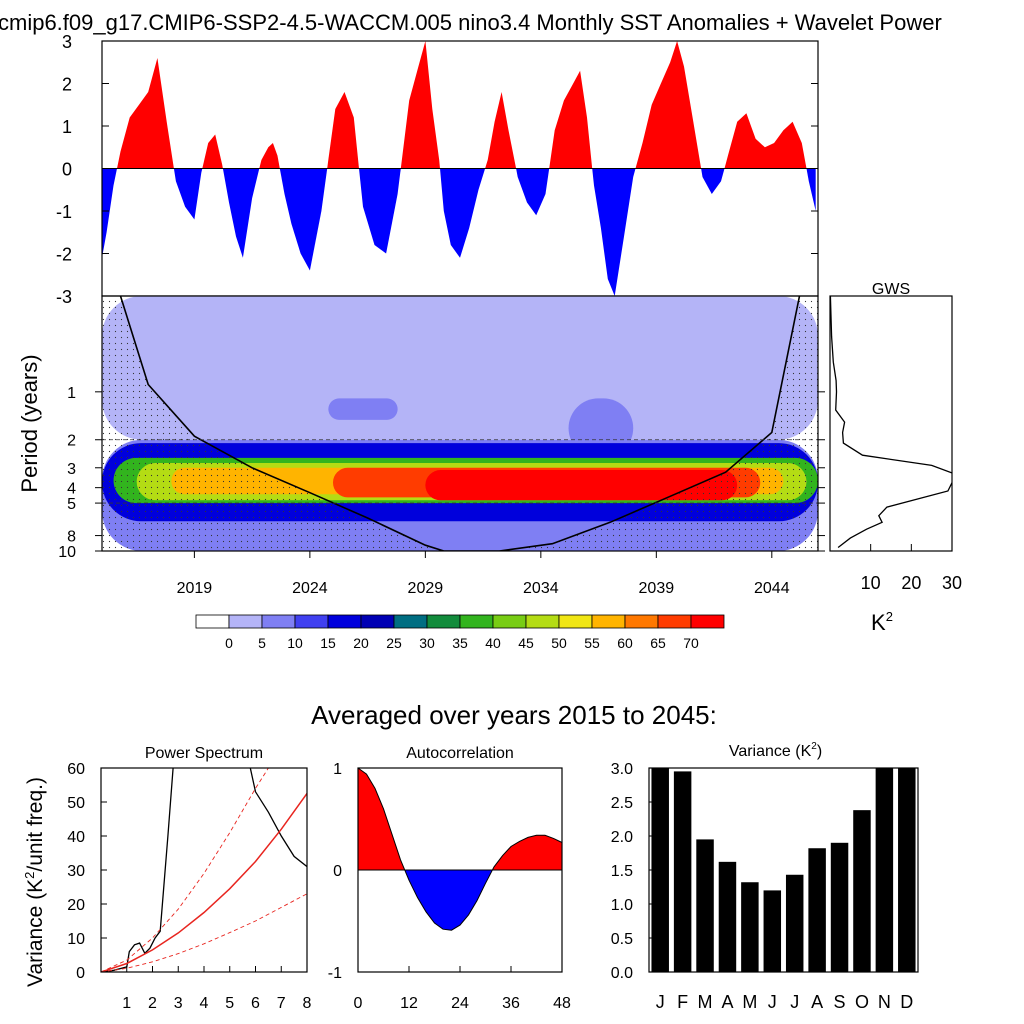 The height and width of the screenshot is (1024, 1024). I want to click on ac-y-tick-label: 1, so click(337, 769).